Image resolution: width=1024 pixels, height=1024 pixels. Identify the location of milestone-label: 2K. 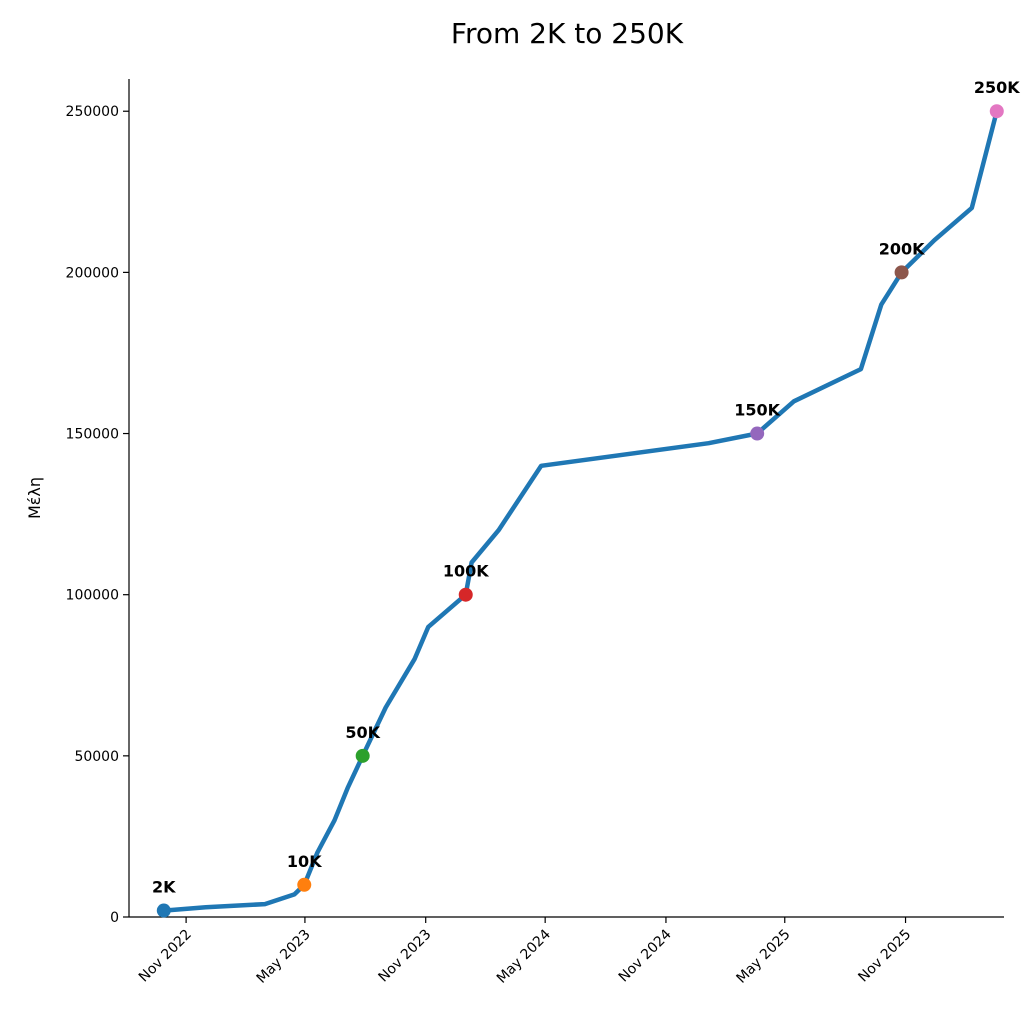
(164, 887).